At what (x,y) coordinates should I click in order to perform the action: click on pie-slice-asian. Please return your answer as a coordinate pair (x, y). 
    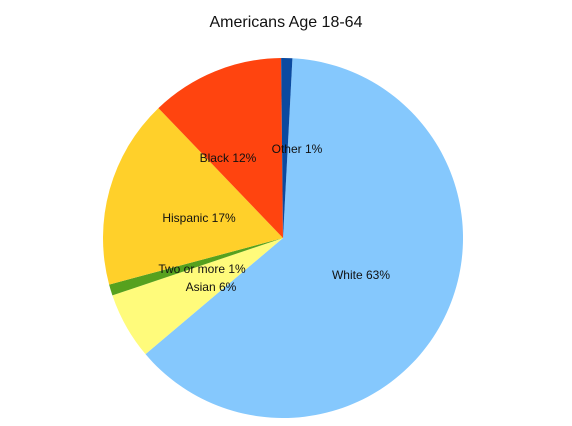
    Looking at the image, I should click on (198, 296).